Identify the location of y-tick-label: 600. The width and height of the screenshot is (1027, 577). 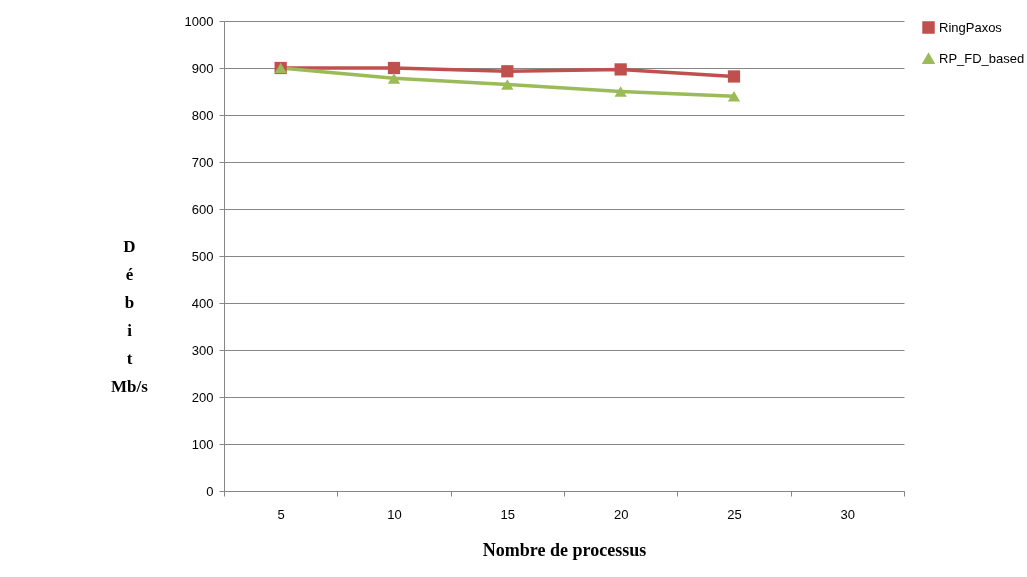
(202, 209).